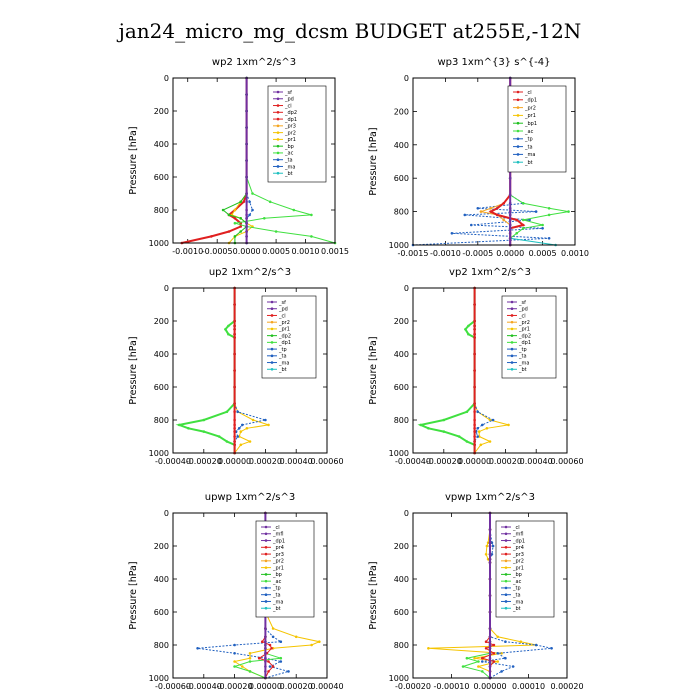 This screenshot has width=700, height=700. Describe the element at coordinates (530, 124) in the screenshot. I see `legend-entry: _bp1` at that location.